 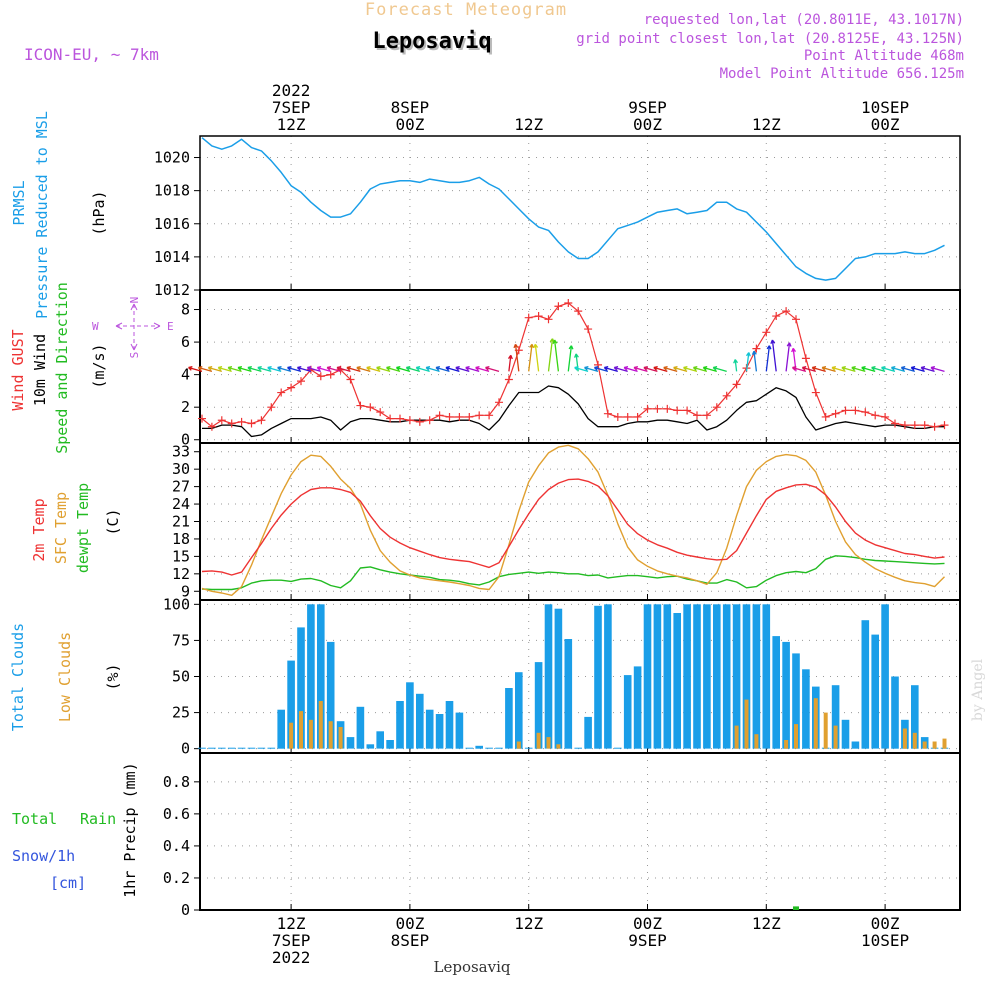 What do you see at coordinates (885, 107) in the screenshot?
I see `time-label-top: 10SEP` at bounding box center [885, 107].